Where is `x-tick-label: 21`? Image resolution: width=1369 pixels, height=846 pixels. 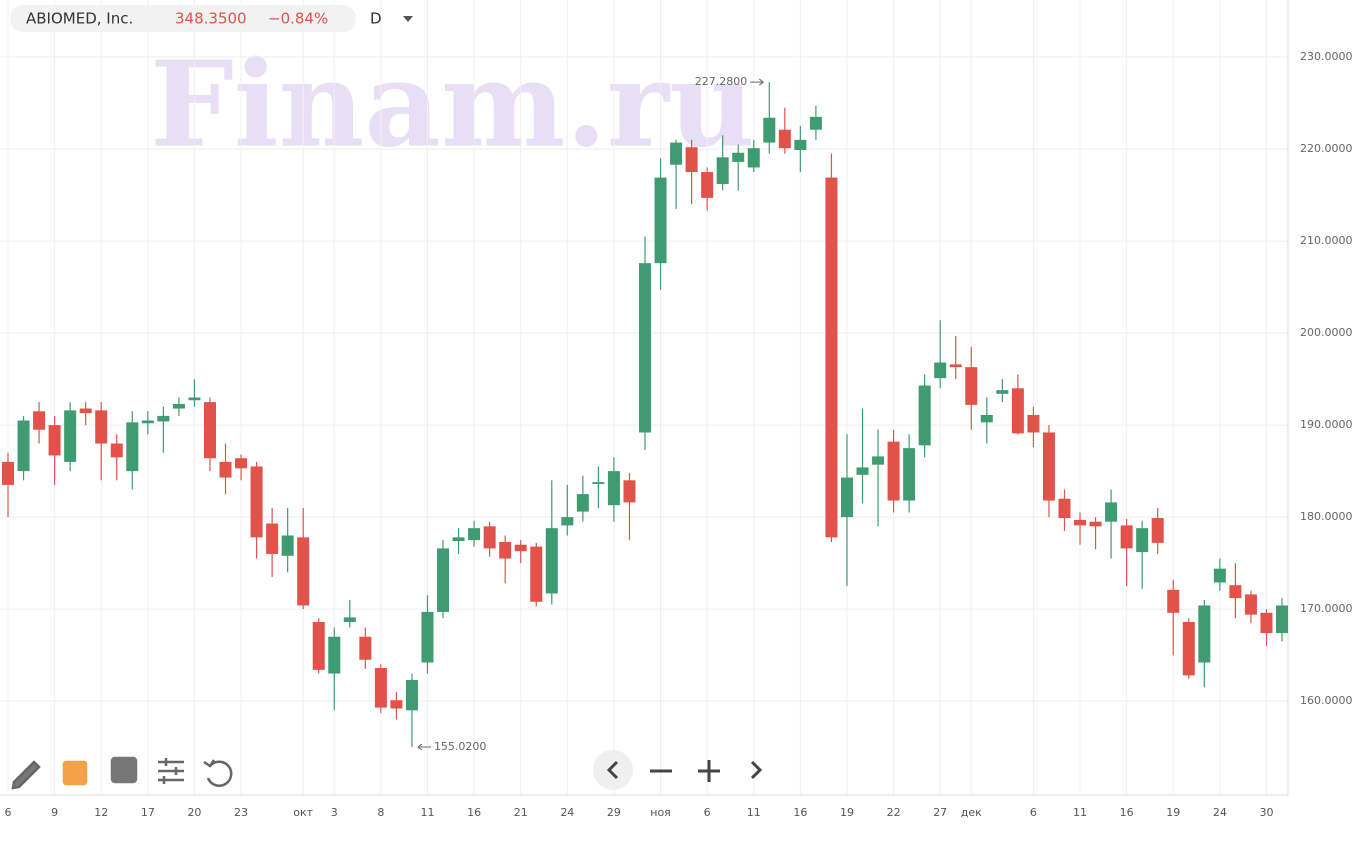 x-tick-label: 21 is located at coordinates (521, 812).